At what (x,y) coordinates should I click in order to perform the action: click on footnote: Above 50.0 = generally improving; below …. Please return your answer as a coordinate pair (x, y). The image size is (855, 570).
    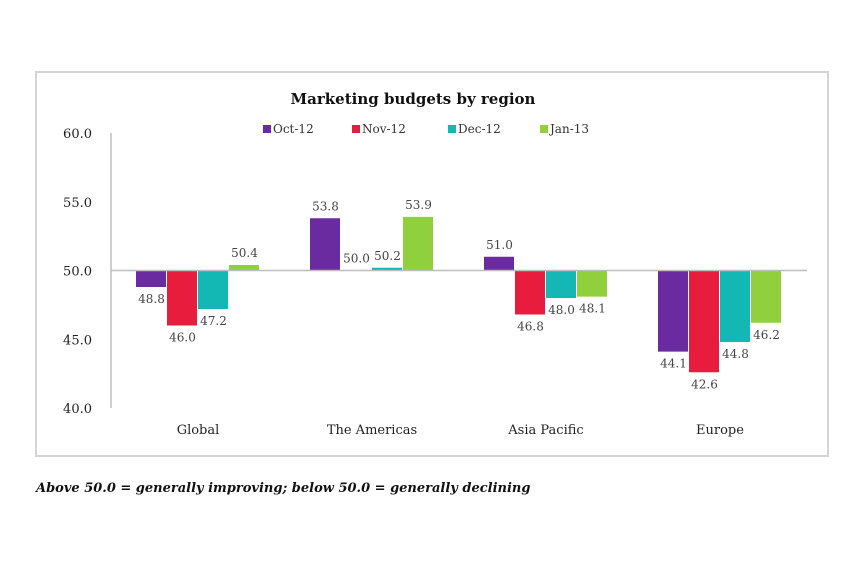
    Looking at the image, I should click on (283, 488).